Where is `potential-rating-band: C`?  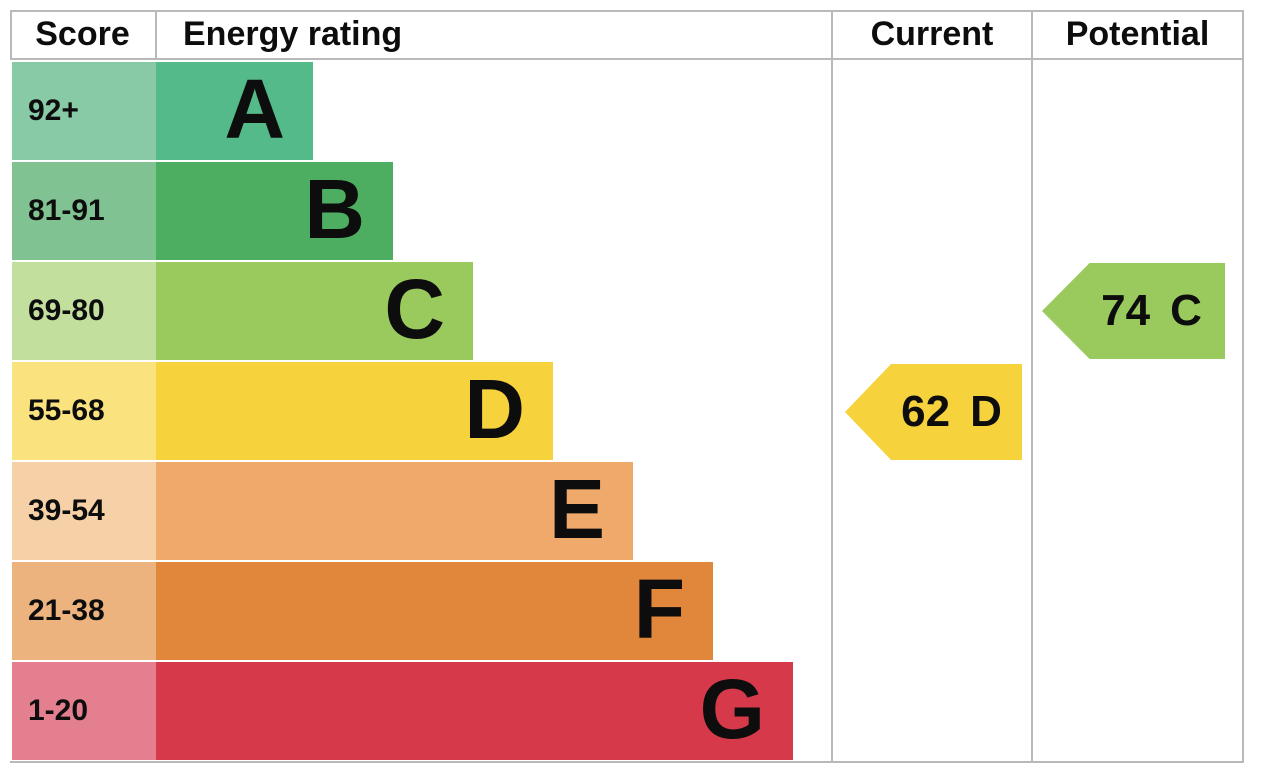
potential-rating-band: C is located at coordinates (1186, 310).